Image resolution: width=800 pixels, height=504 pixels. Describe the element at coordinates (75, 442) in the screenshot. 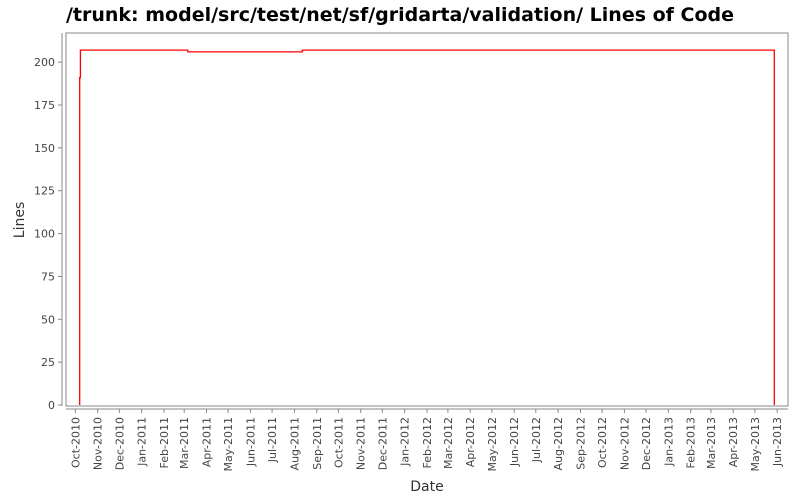

I see `x-tick-label: Oct-2010` at that location.